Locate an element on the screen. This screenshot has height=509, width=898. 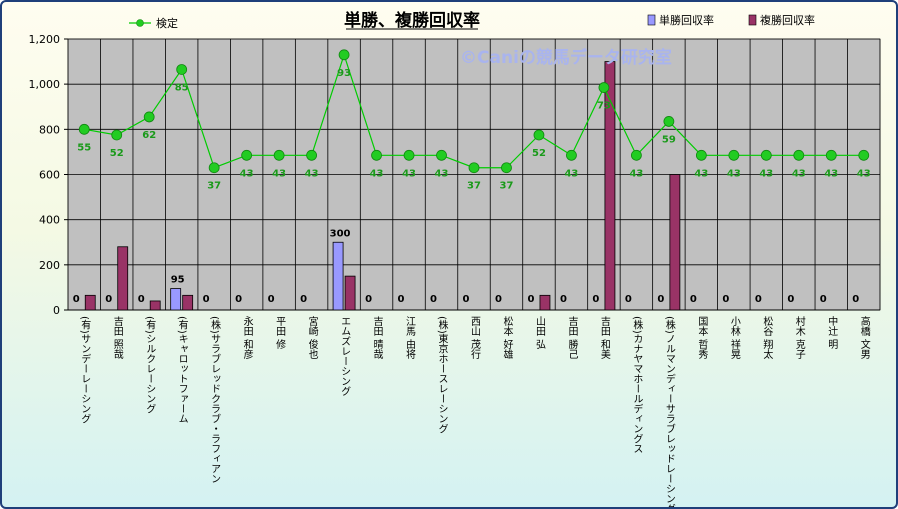
y-tick-label: 600 is located at coordinates (49, 175).